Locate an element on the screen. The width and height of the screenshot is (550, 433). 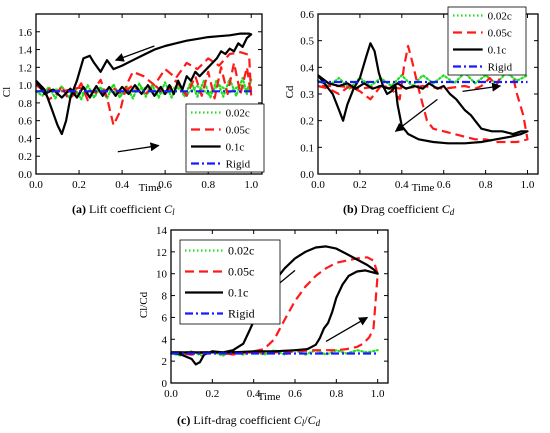
panel-caption: (b) Drag coefficient Cd is located at coordinates (399, 209).